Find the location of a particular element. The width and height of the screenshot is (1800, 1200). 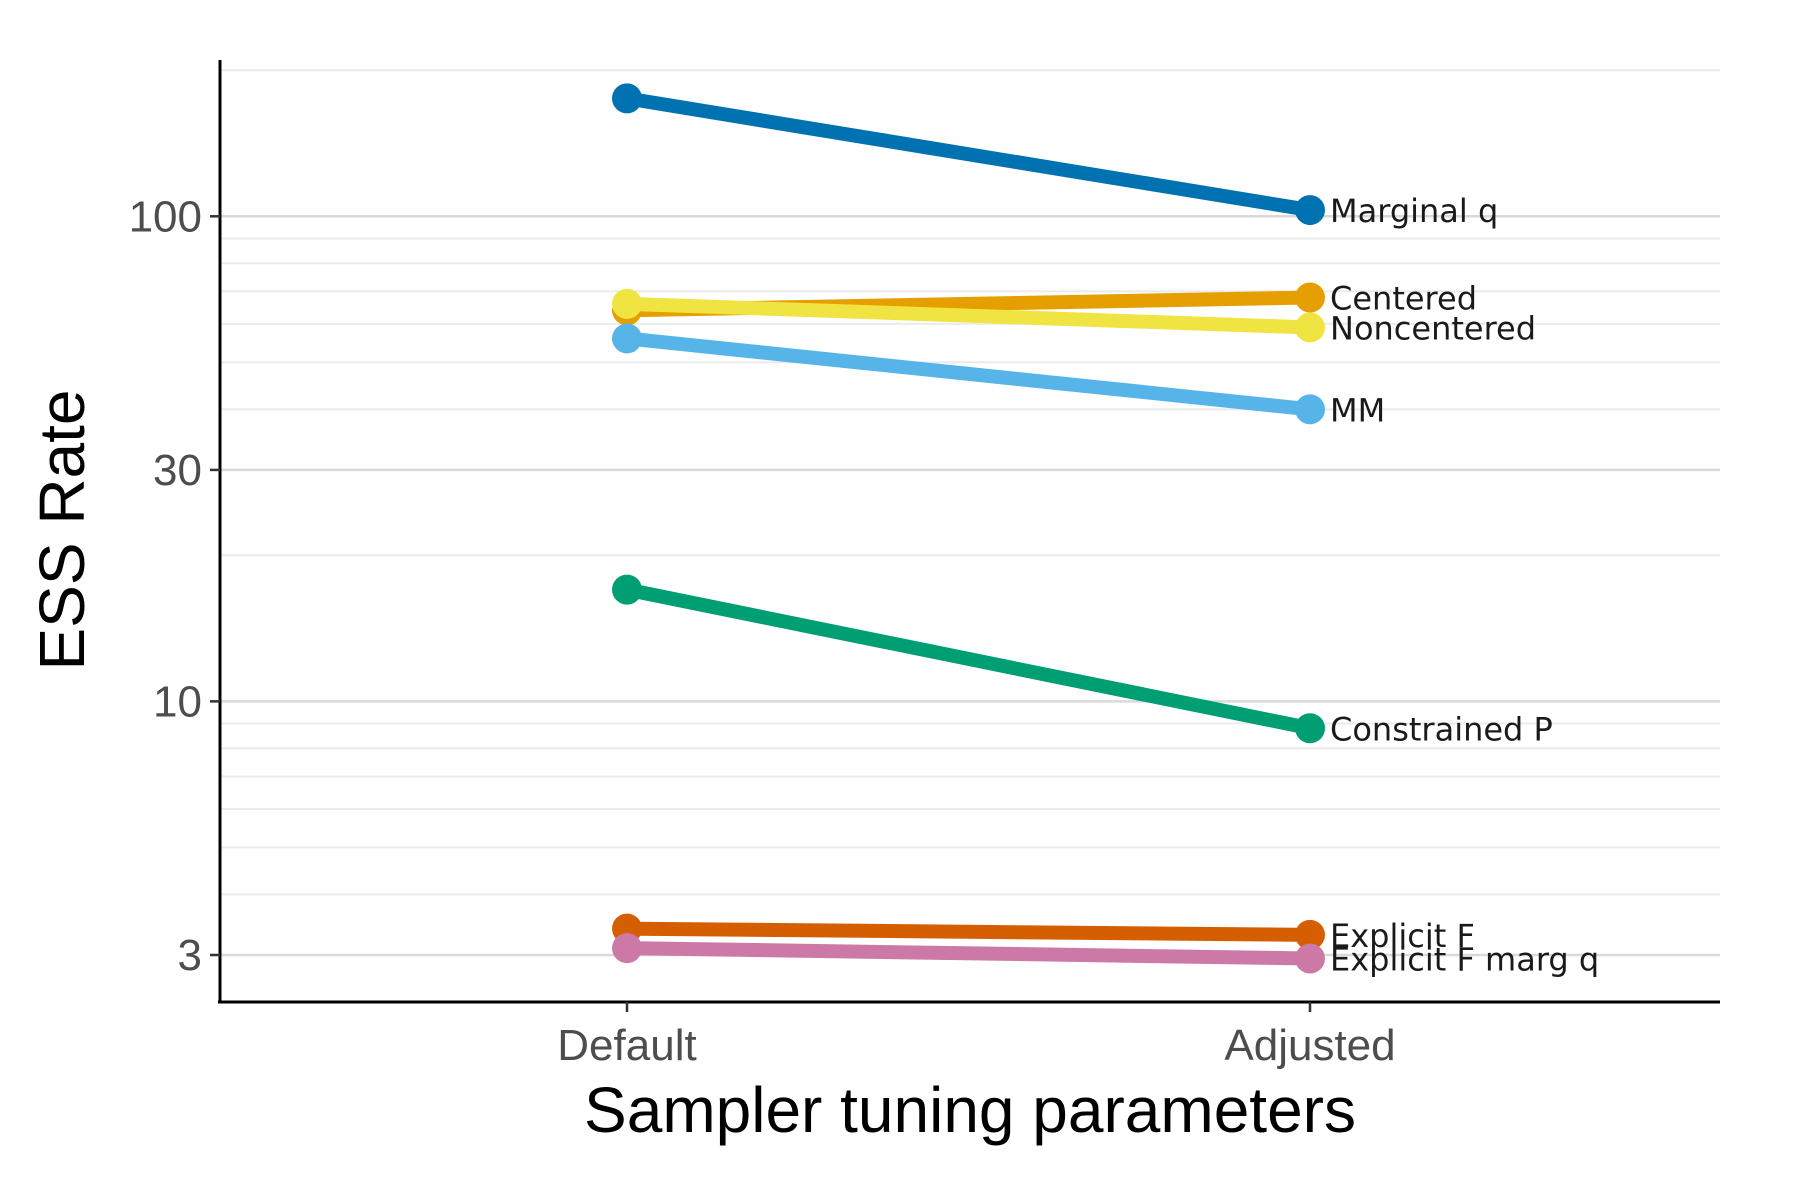

series-line-noncentered is located at coordinates (968, 315).